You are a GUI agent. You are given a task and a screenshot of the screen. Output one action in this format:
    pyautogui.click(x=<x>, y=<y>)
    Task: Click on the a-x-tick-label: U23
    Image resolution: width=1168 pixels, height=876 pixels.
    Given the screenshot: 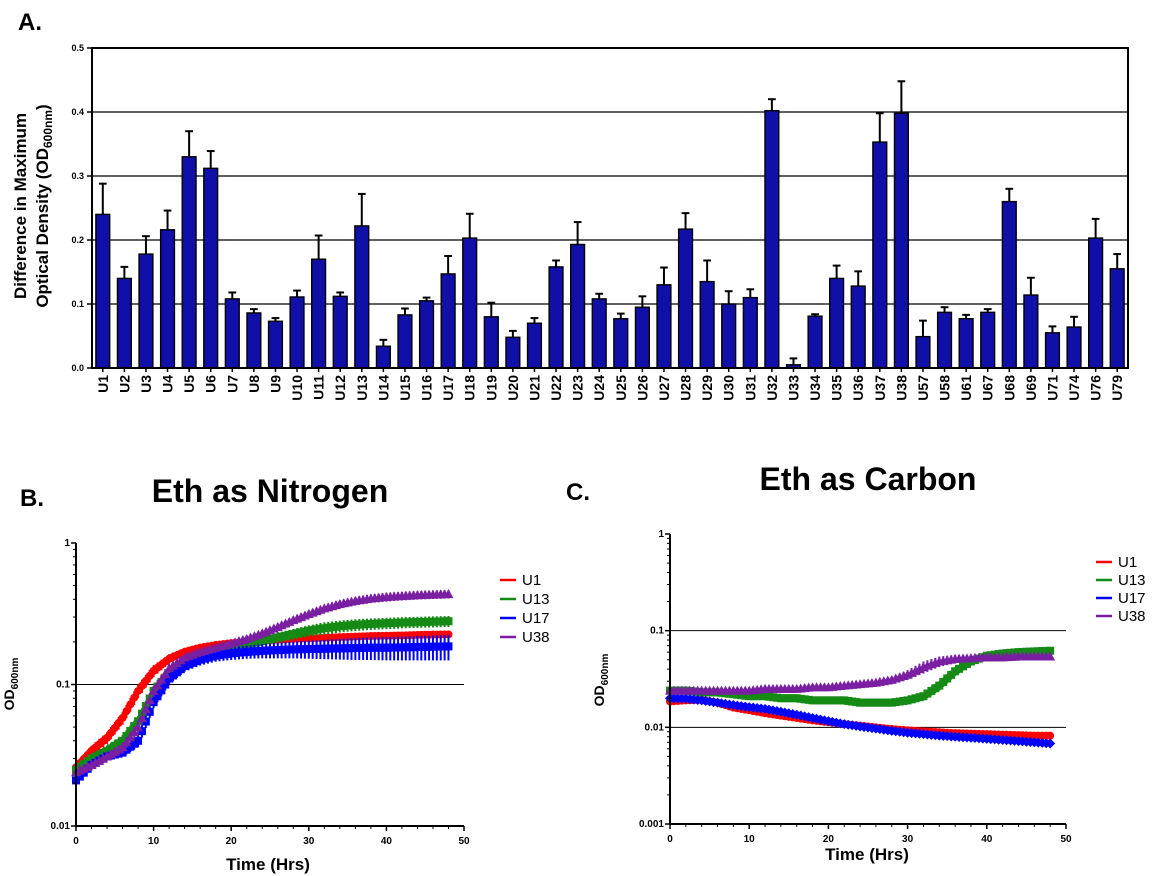 What is the action you would take?
    pyautogui.click(x=578, y=388)
    